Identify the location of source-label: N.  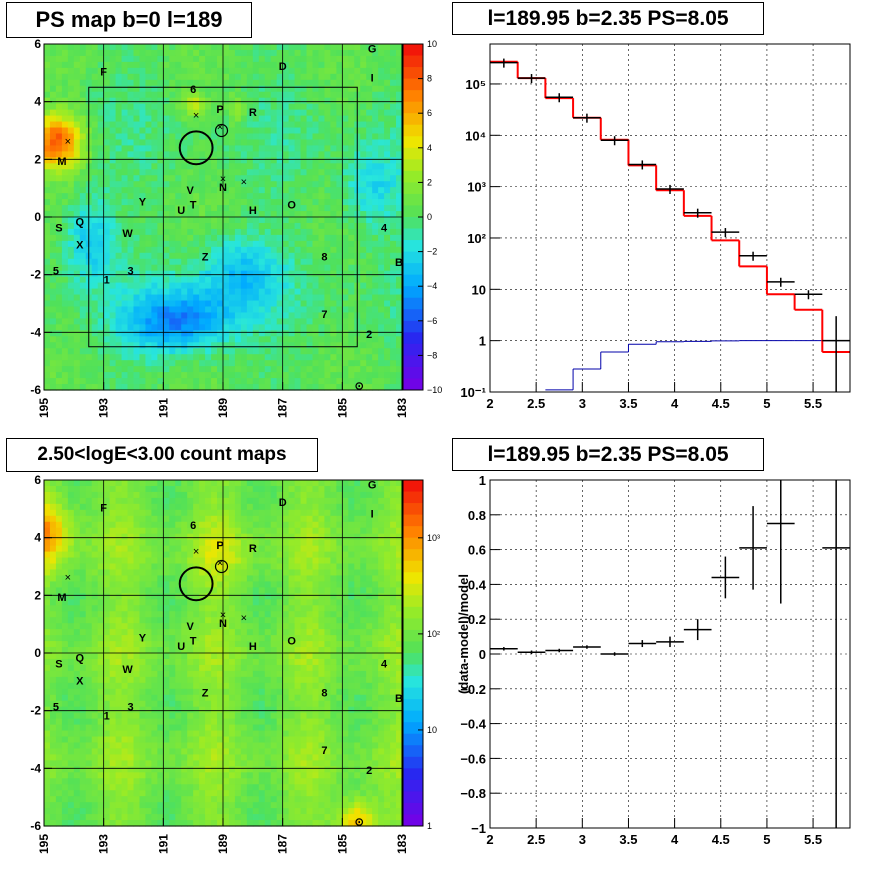
(223, 188).